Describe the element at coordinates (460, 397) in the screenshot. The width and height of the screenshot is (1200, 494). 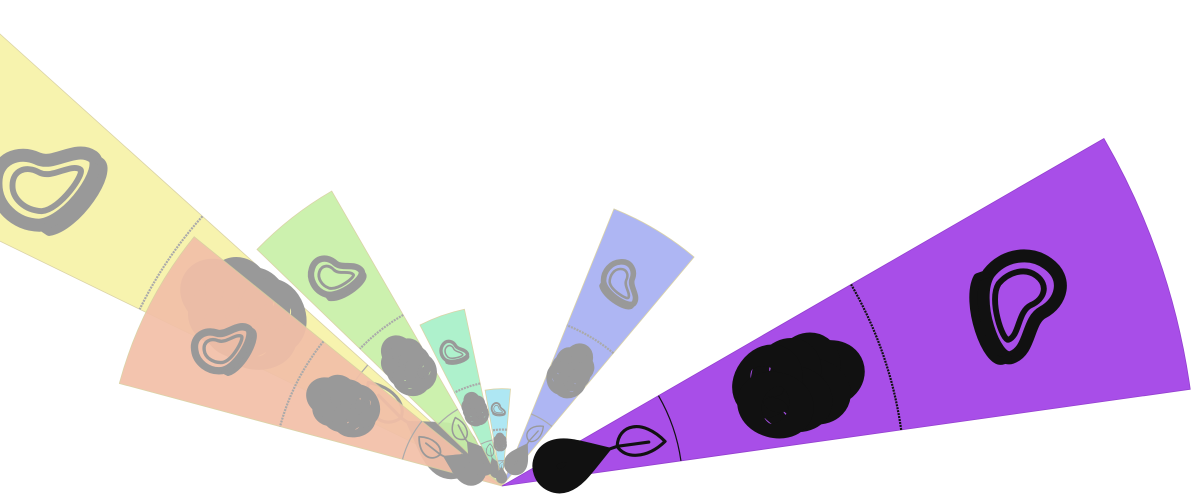
I see `sector-teal` at that location.